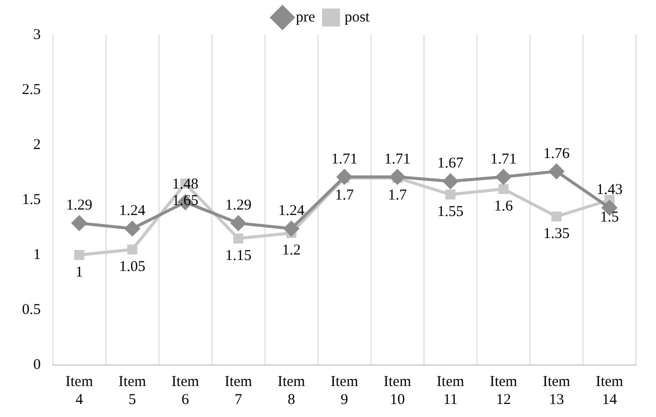  Describe the element at coordinates (31, 90) in the screenshot. I see `y-tick-label: 2.5` at that location.